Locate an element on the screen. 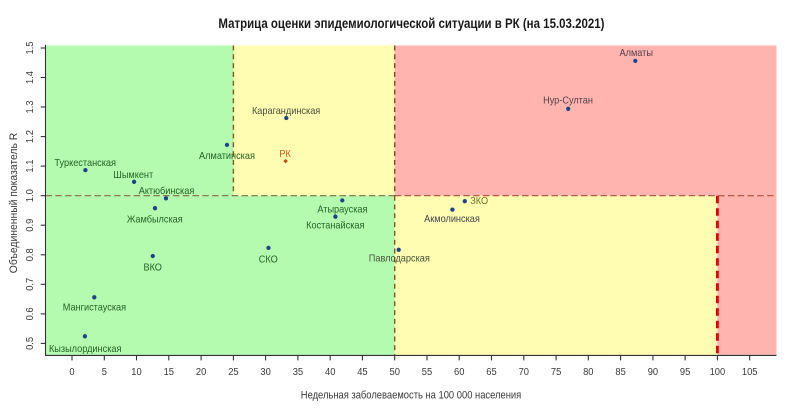 This screenshot has width=800, height=412. svg-text: Объединенный показатель R is located at coordinates (14, 202).